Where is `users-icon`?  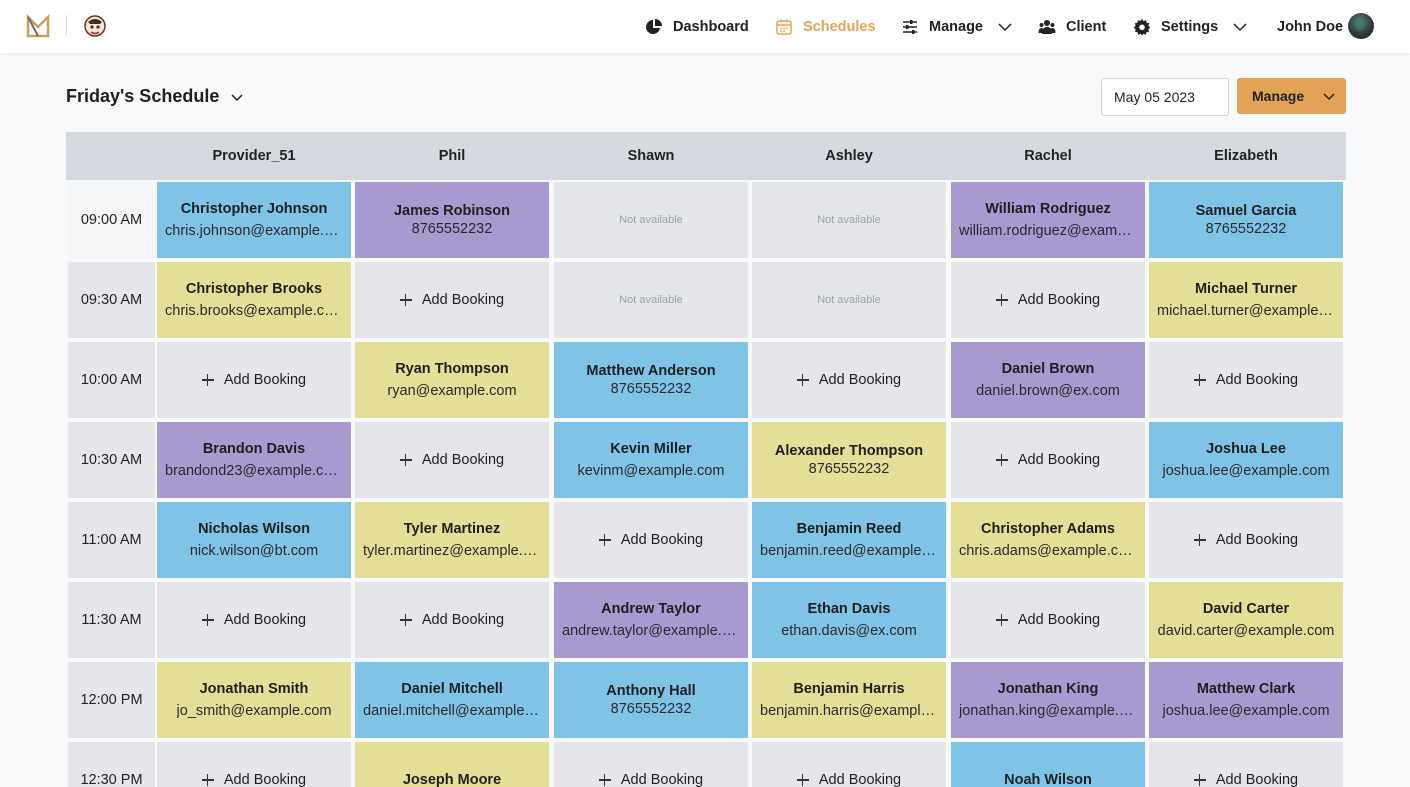
users-icon is located at coordinates (1047, 26).